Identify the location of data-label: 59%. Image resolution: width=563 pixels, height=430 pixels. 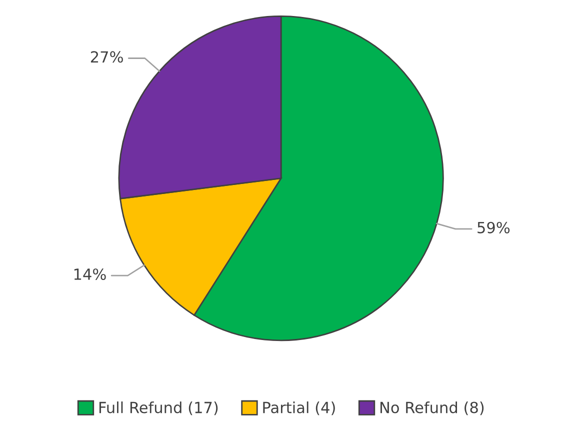
(494, 228).